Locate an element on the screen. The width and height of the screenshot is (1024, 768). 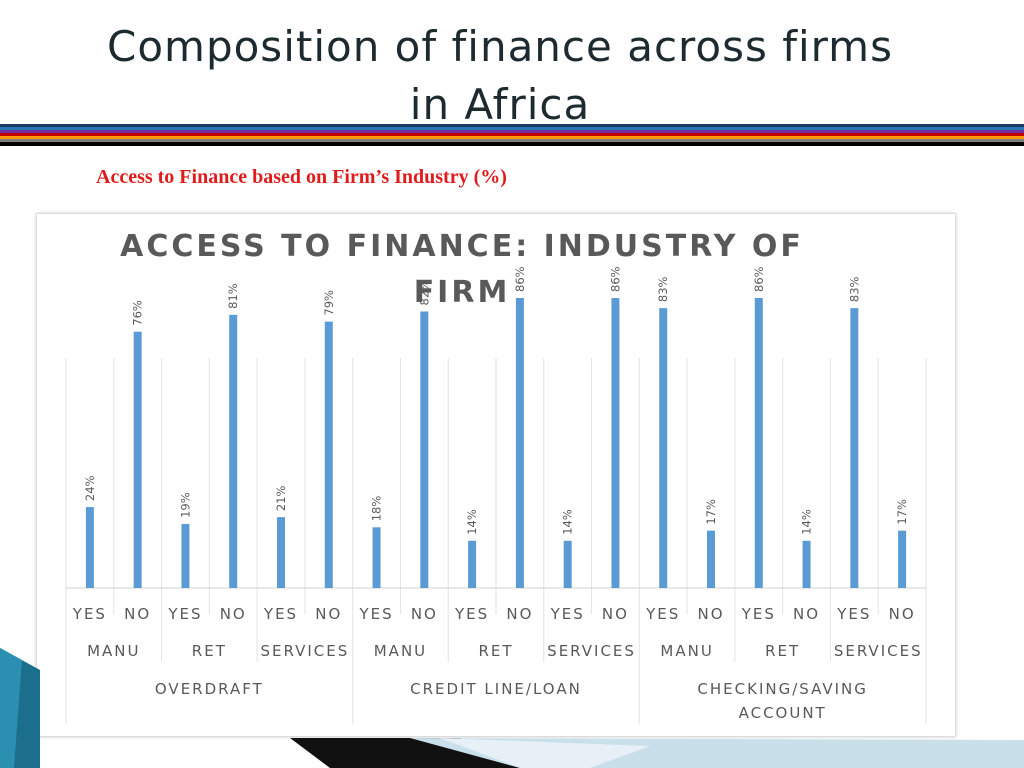
slide-title-line-1: Composition of finance across firms is located at coordinates (500, 46).